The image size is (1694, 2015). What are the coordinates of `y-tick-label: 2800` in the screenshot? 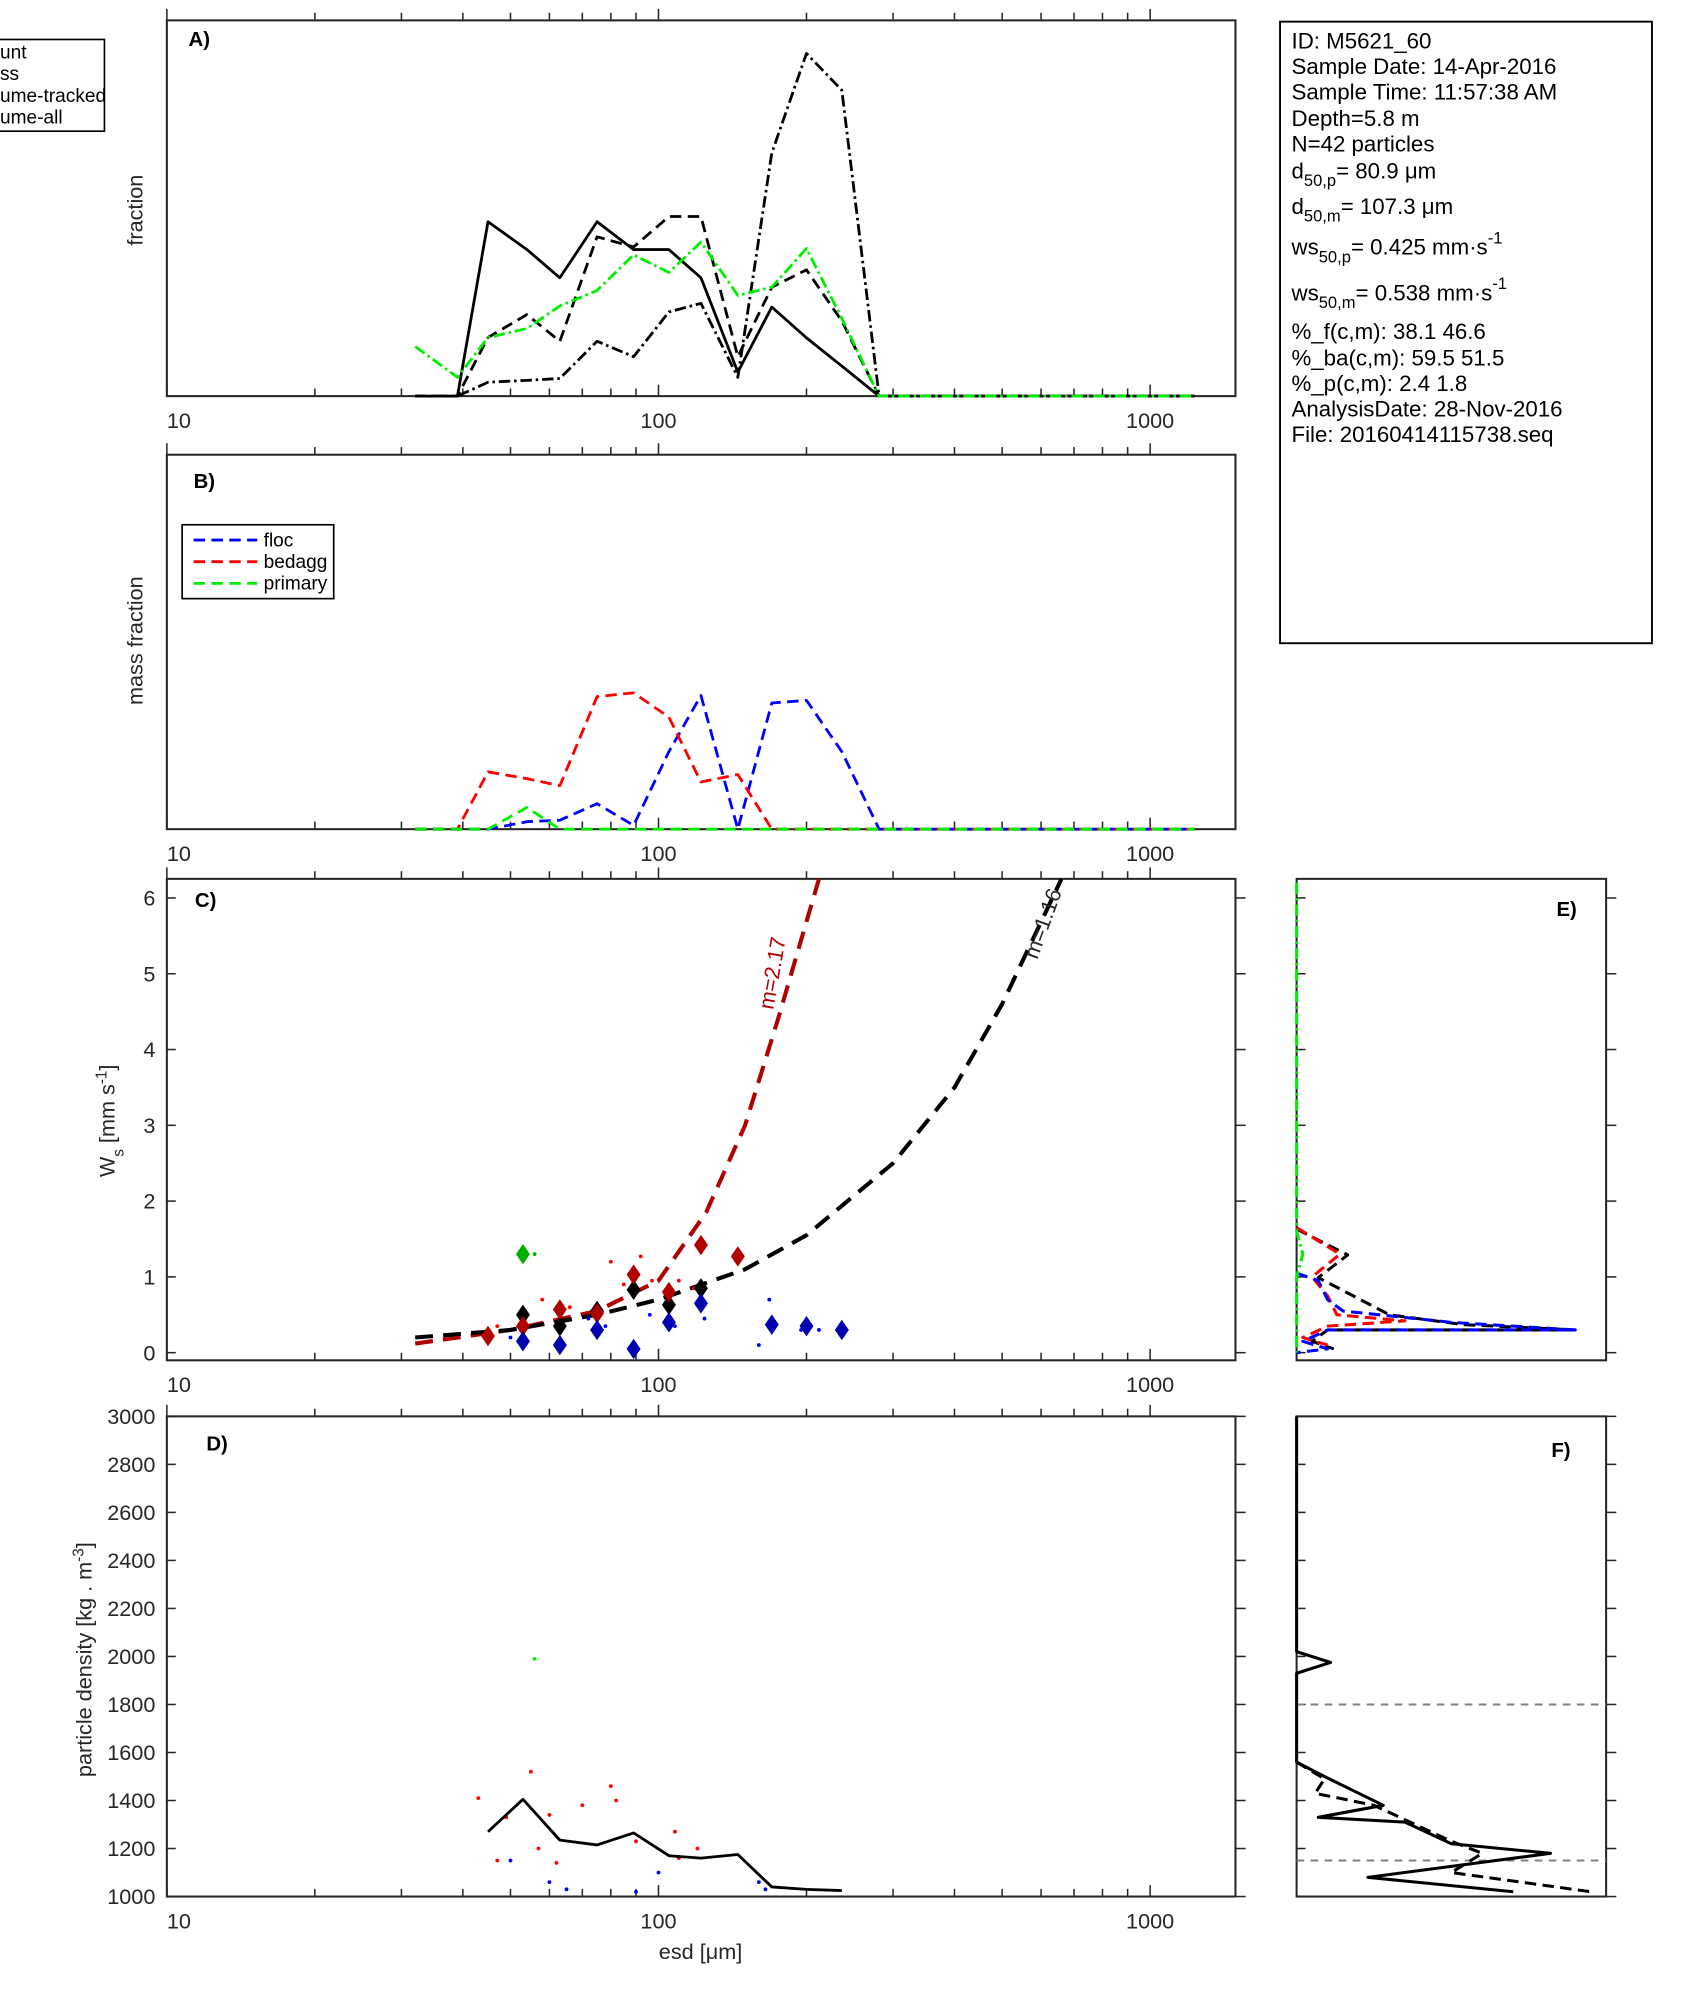 It's located at (131, 1464).